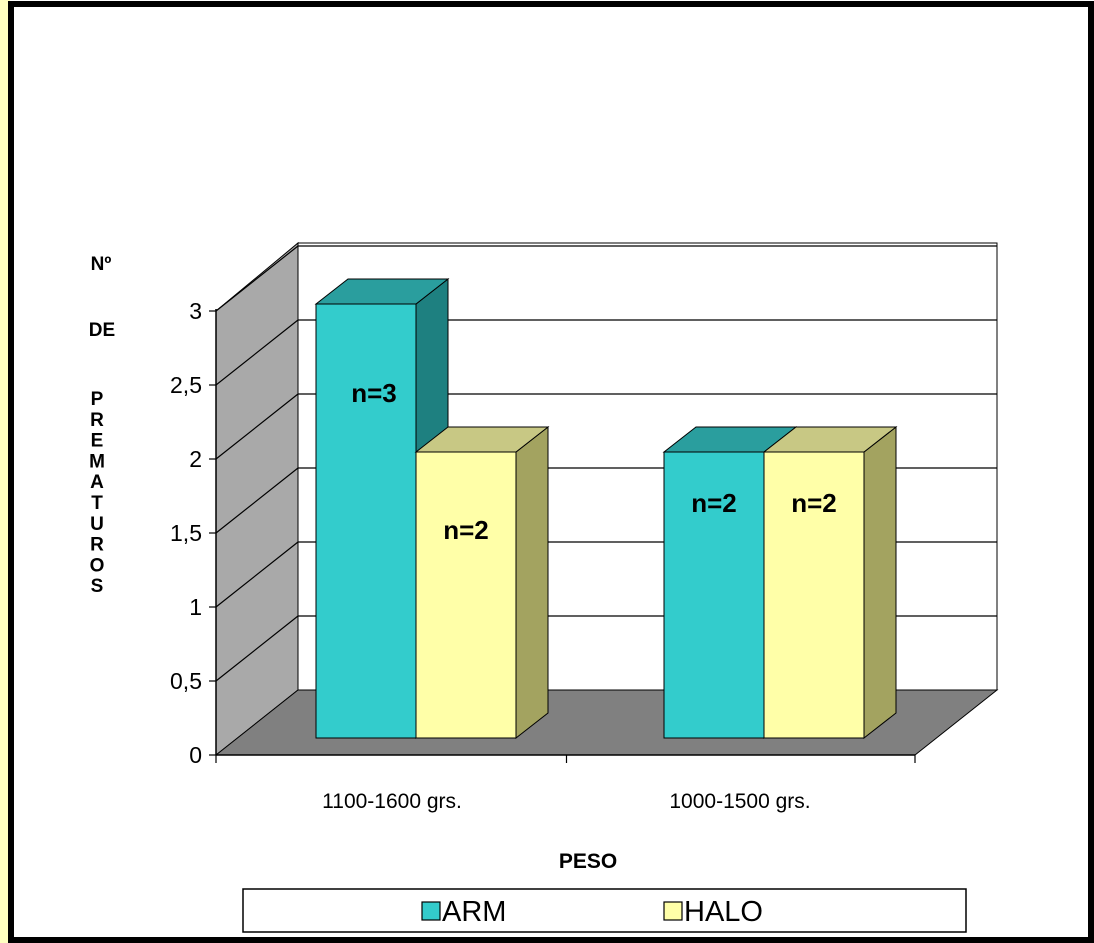 This screenshot has width=1094, height=943. Describe the element at coordinates (97, 399) in the screenshot. I see `y-axis-label-letter: P` at that location.